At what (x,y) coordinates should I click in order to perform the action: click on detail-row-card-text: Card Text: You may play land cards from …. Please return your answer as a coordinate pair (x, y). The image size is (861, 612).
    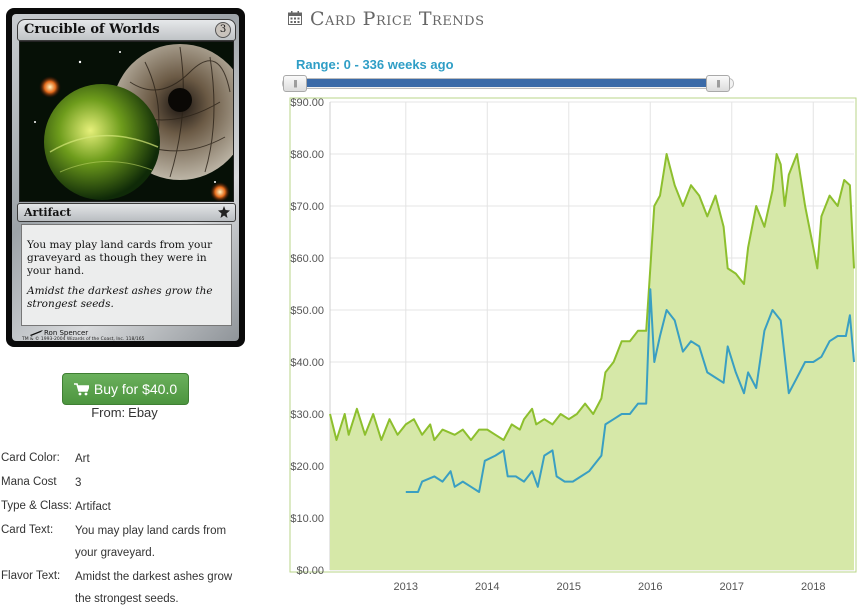
    Looking at the image, I should click on (131, 543).